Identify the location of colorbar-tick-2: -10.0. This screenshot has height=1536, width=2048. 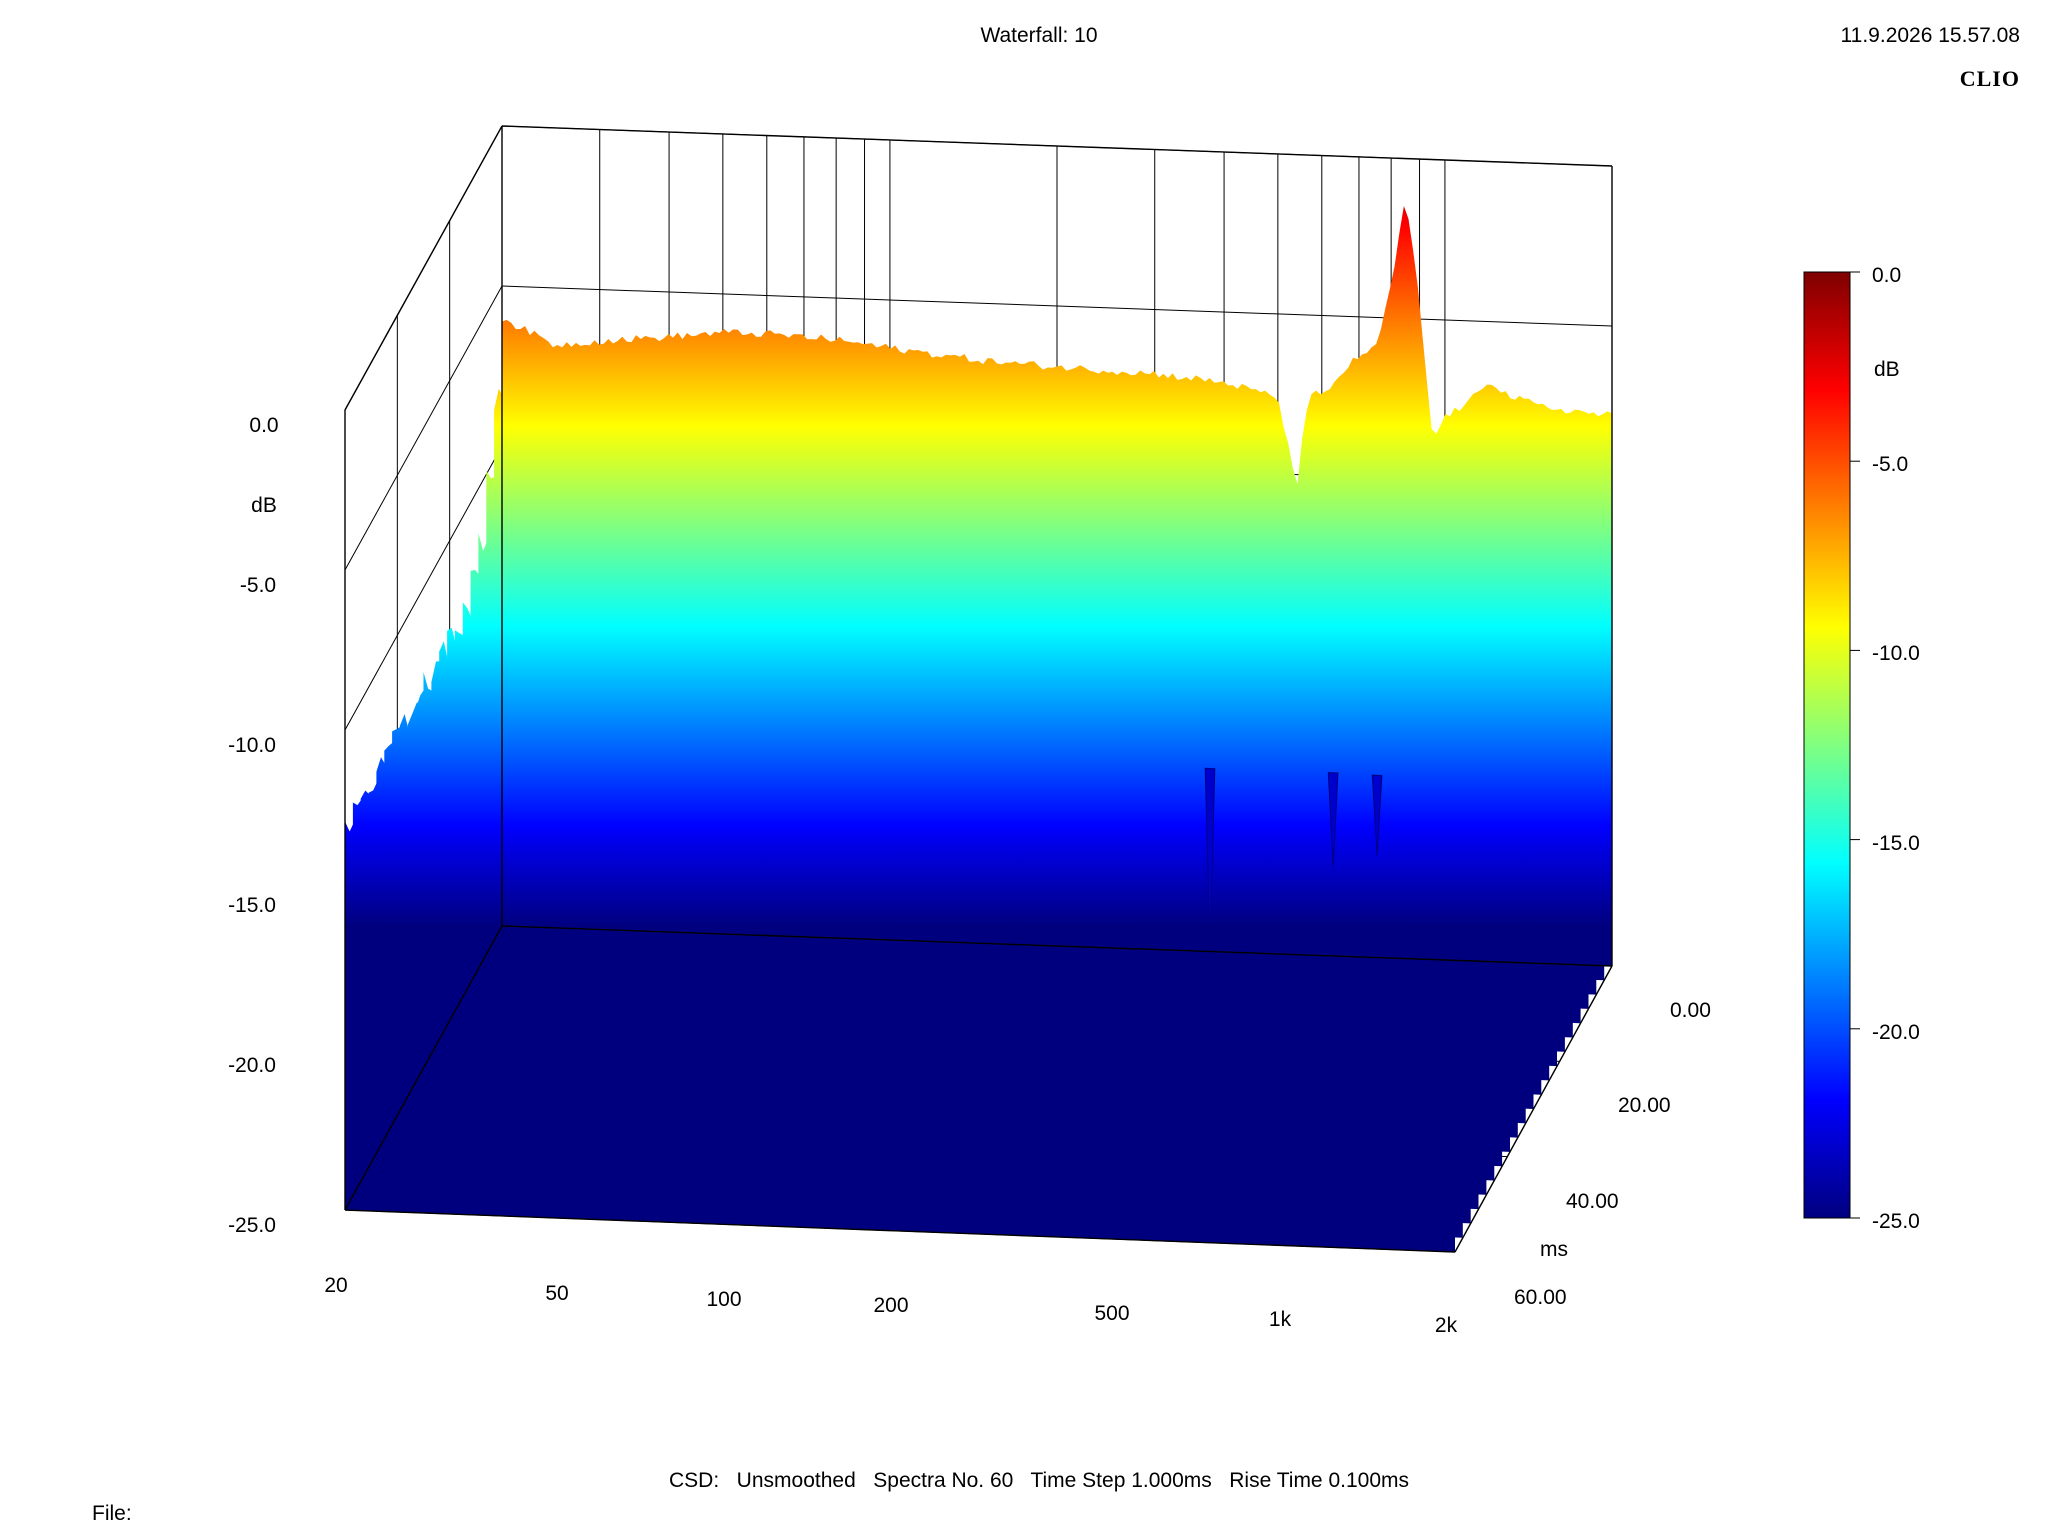
(1896, 653).